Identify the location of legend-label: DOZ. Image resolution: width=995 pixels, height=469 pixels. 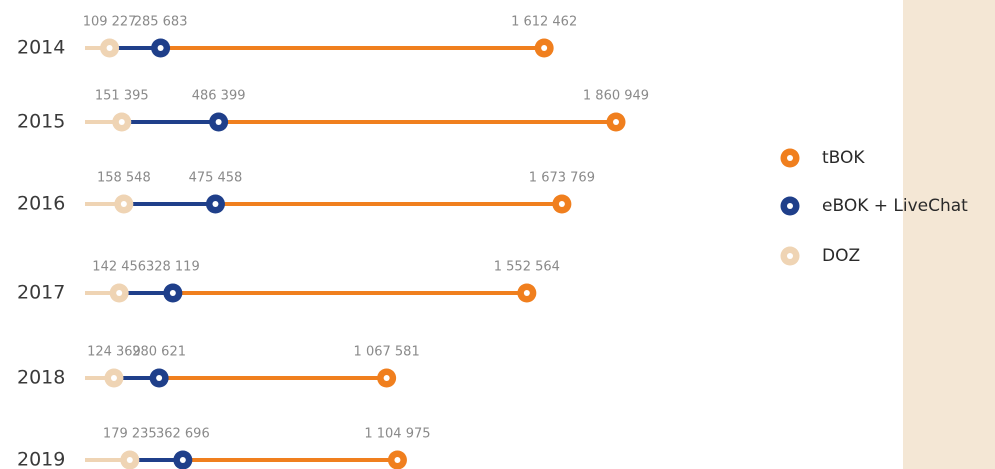
(841, 256).